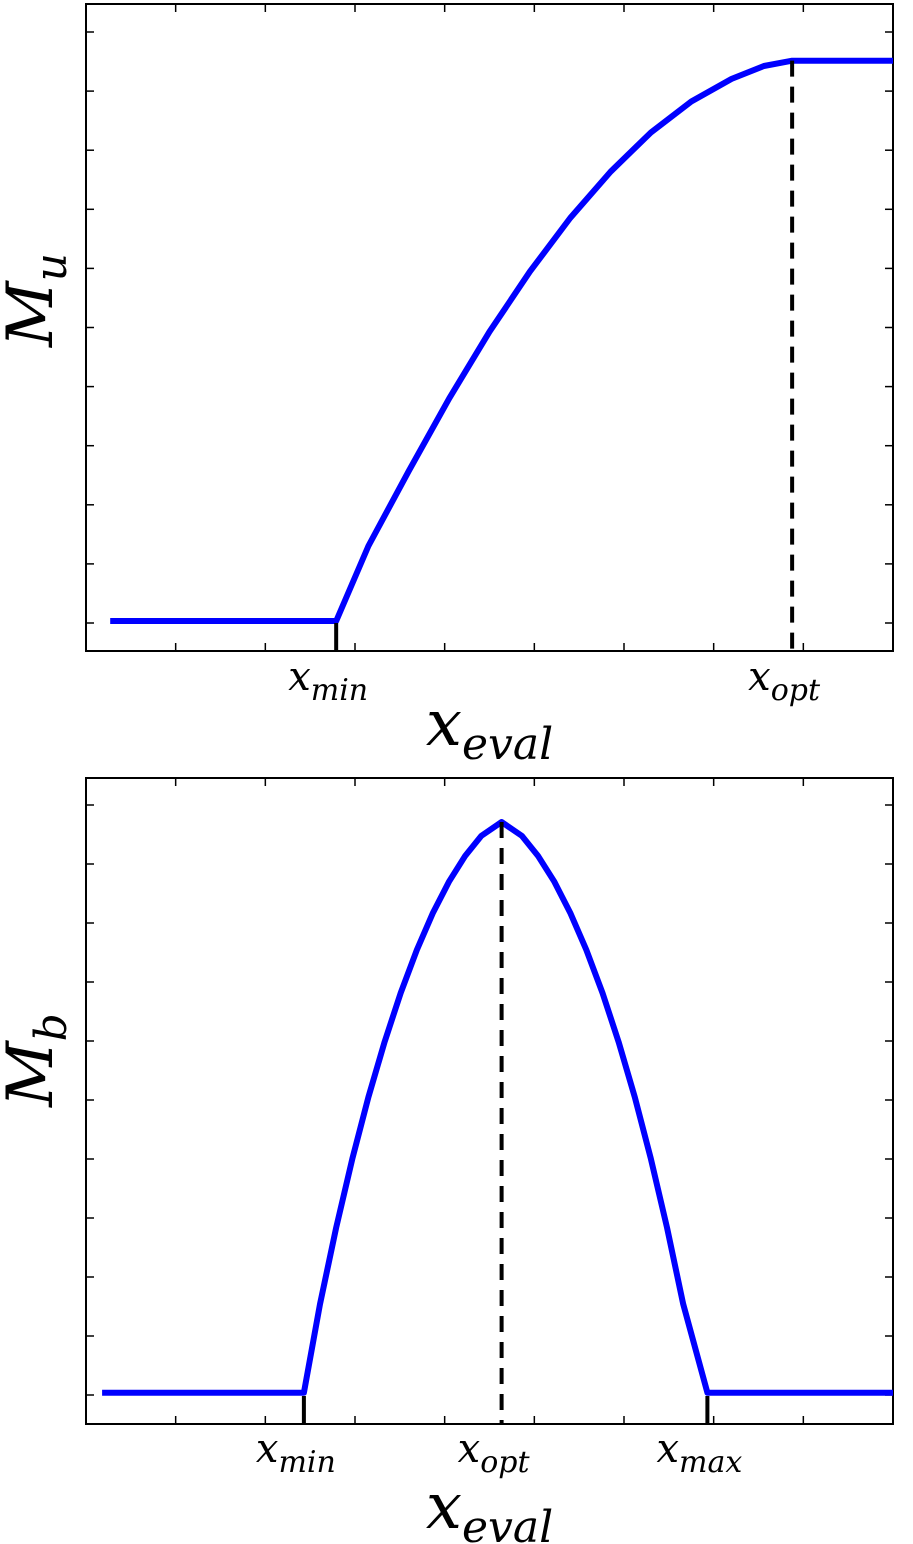  I want to click on marker-label-max: xmax, so click(699, 1453).